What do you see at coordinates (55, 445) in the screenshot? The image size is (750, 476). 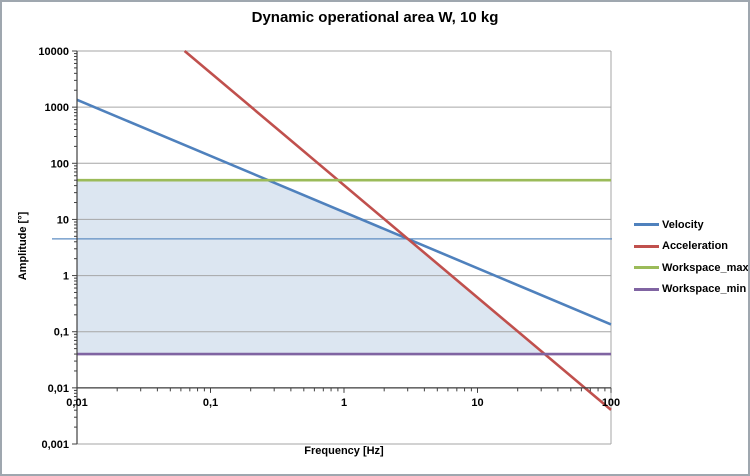 I see `y-tick-label: 0,001` at bounding box center [55, 445].